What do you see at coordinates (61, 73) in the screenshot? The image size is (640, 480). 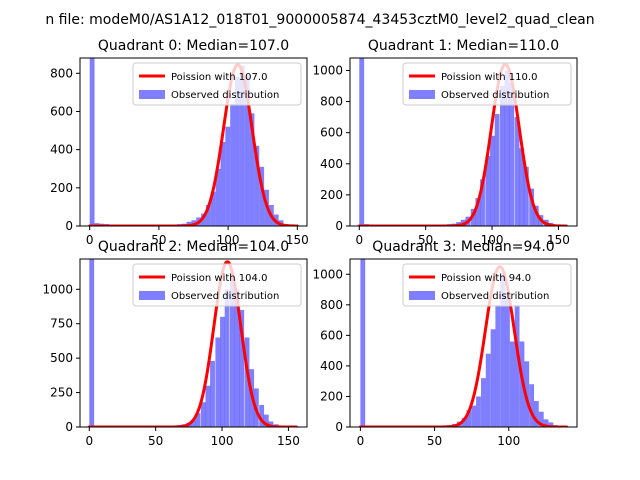 I see `y-tick-label: 800` at bounding box center [61, 73].